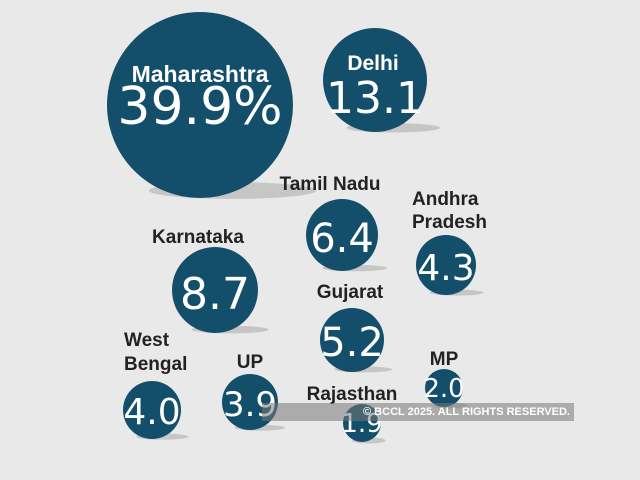  What do you see at coordinates (155, 364) in the screenshot?
I see `bubble-label: Bengal` at bounding box center [155, 364].